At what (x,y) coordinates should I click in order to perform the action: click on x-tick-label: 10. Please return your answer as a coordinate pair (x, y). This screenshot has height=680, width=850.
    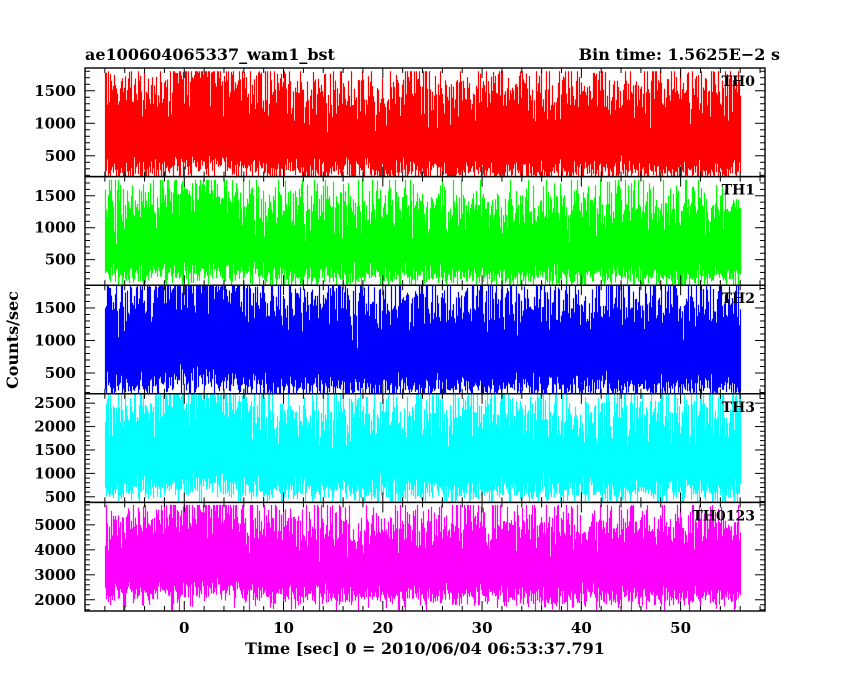
    Looking at the image, I should click on (283, 628).